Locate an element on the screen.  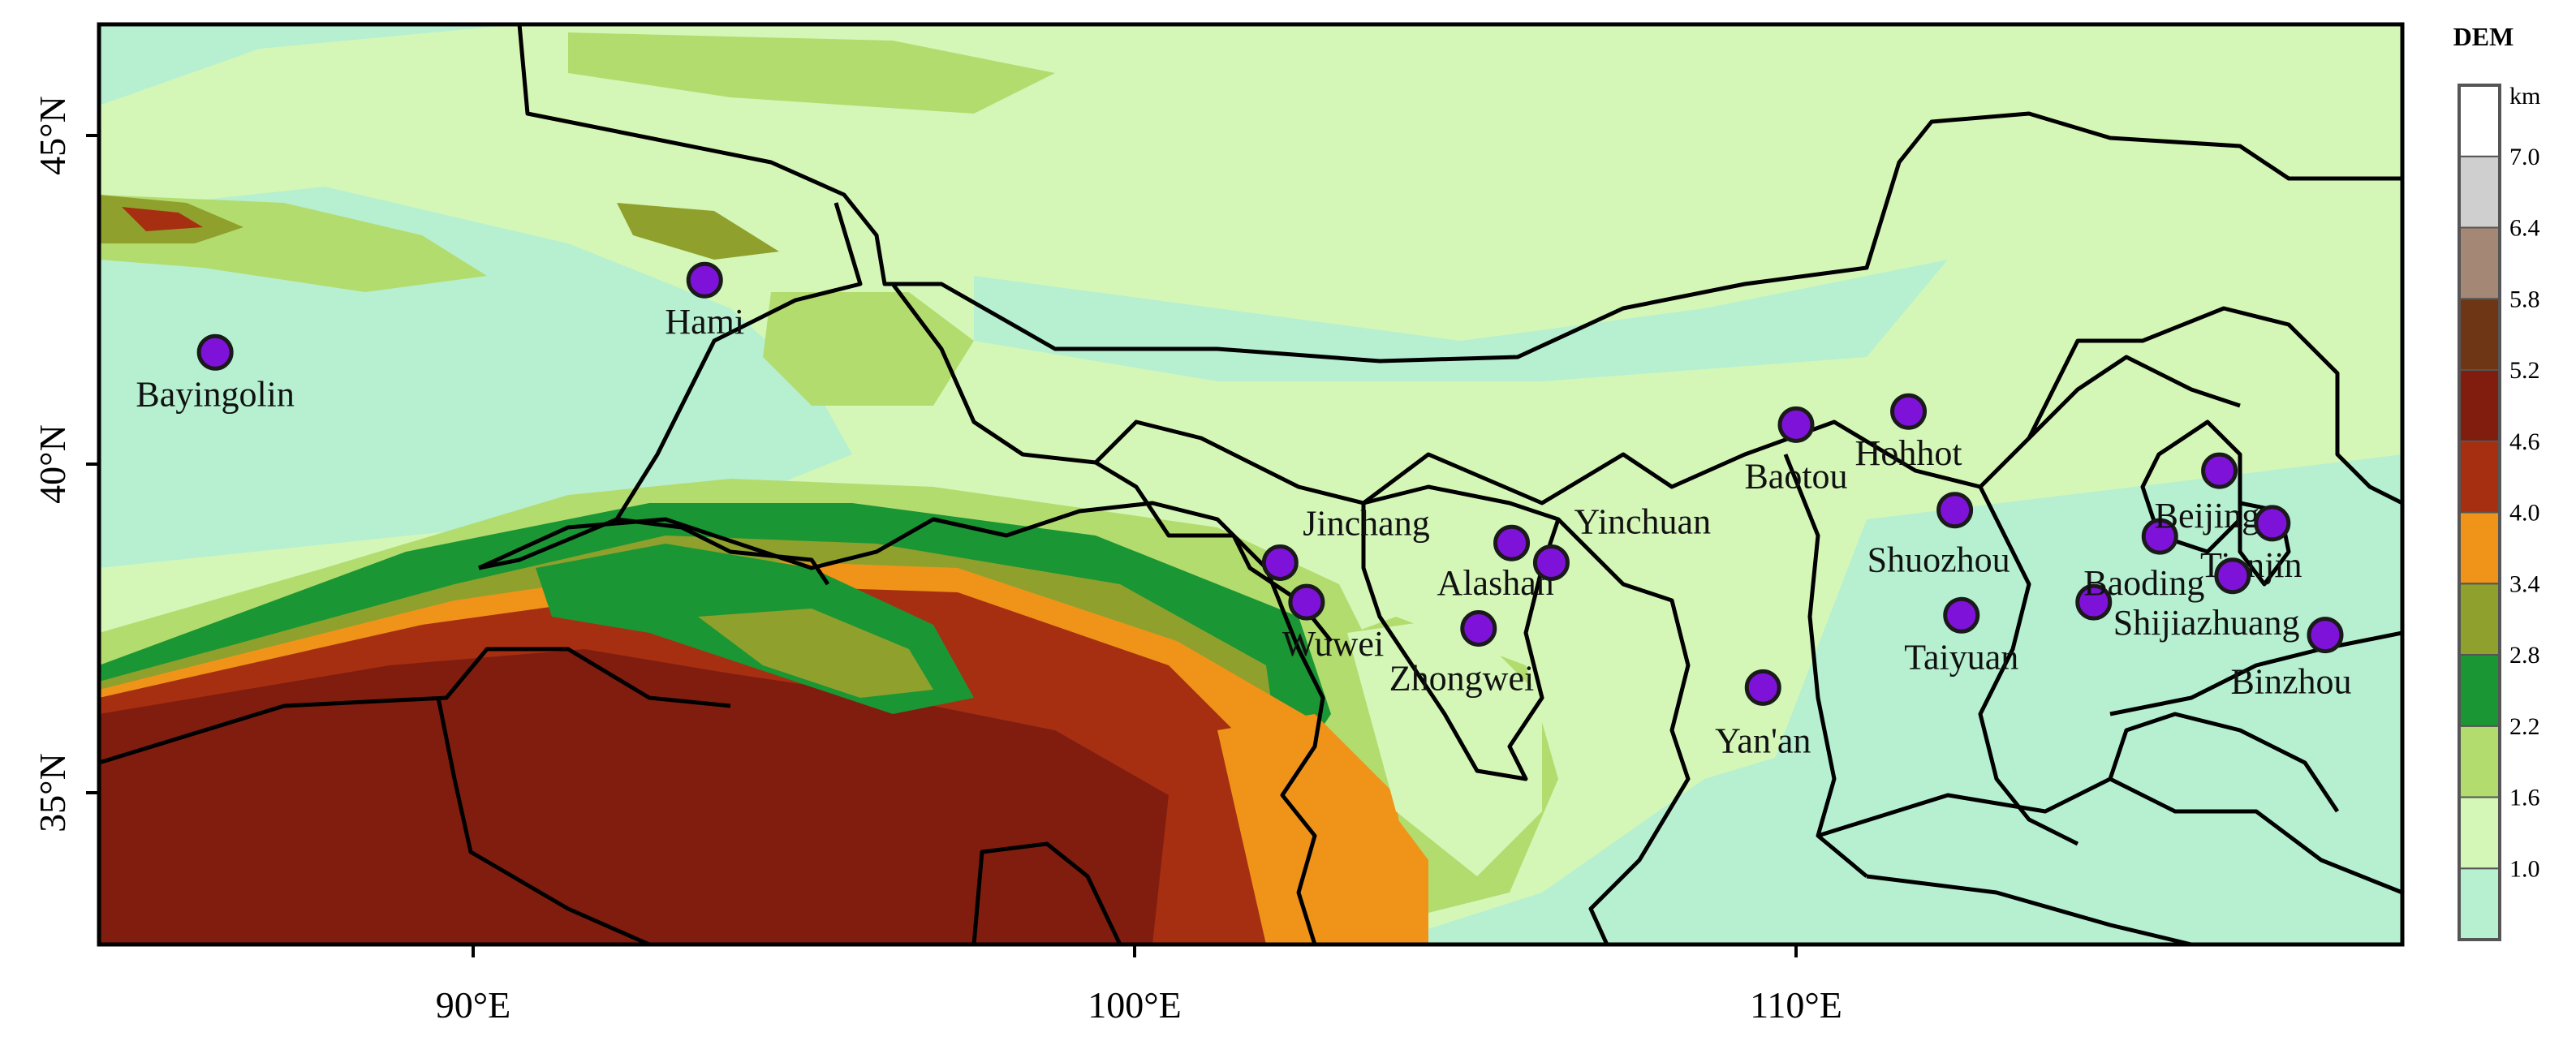
city-marker: Hohhot is located at coordinates (1909, 433).